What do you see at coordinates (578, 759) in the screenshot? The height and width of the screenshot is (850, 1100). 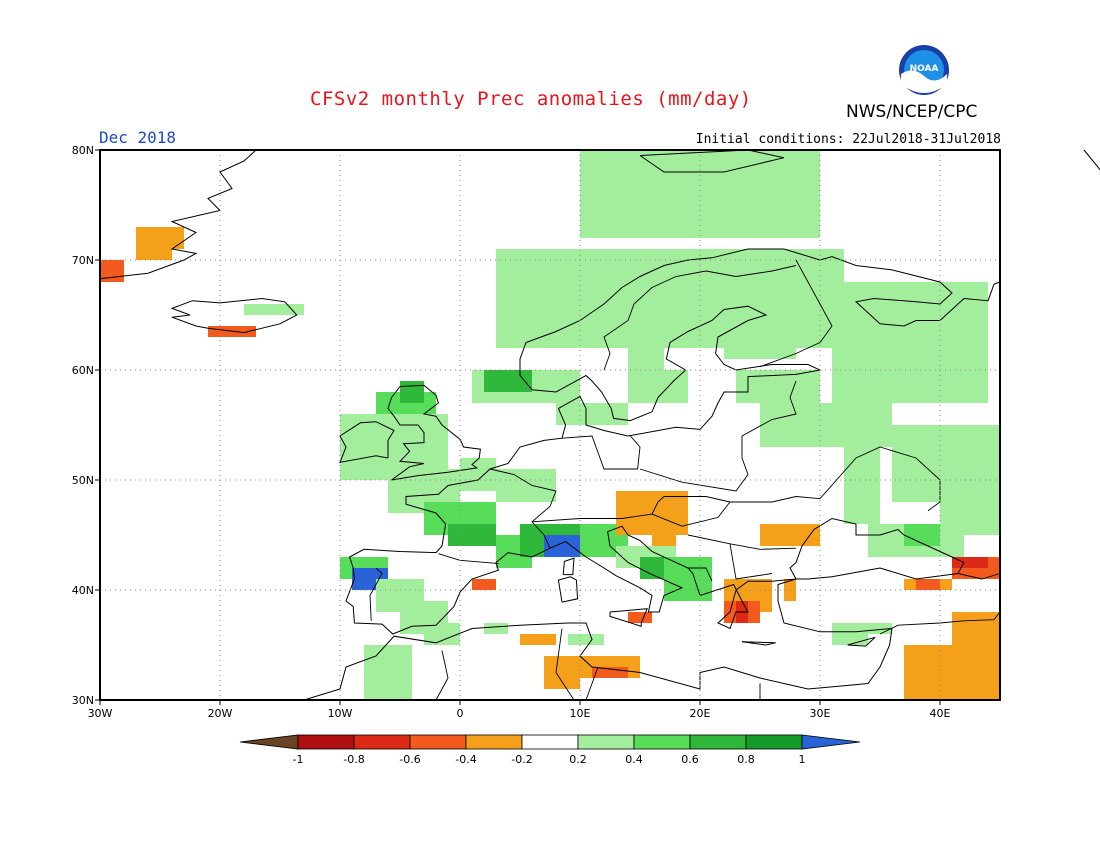 I see `colorbar-label: 0.2` at bounding box center [578, 759].